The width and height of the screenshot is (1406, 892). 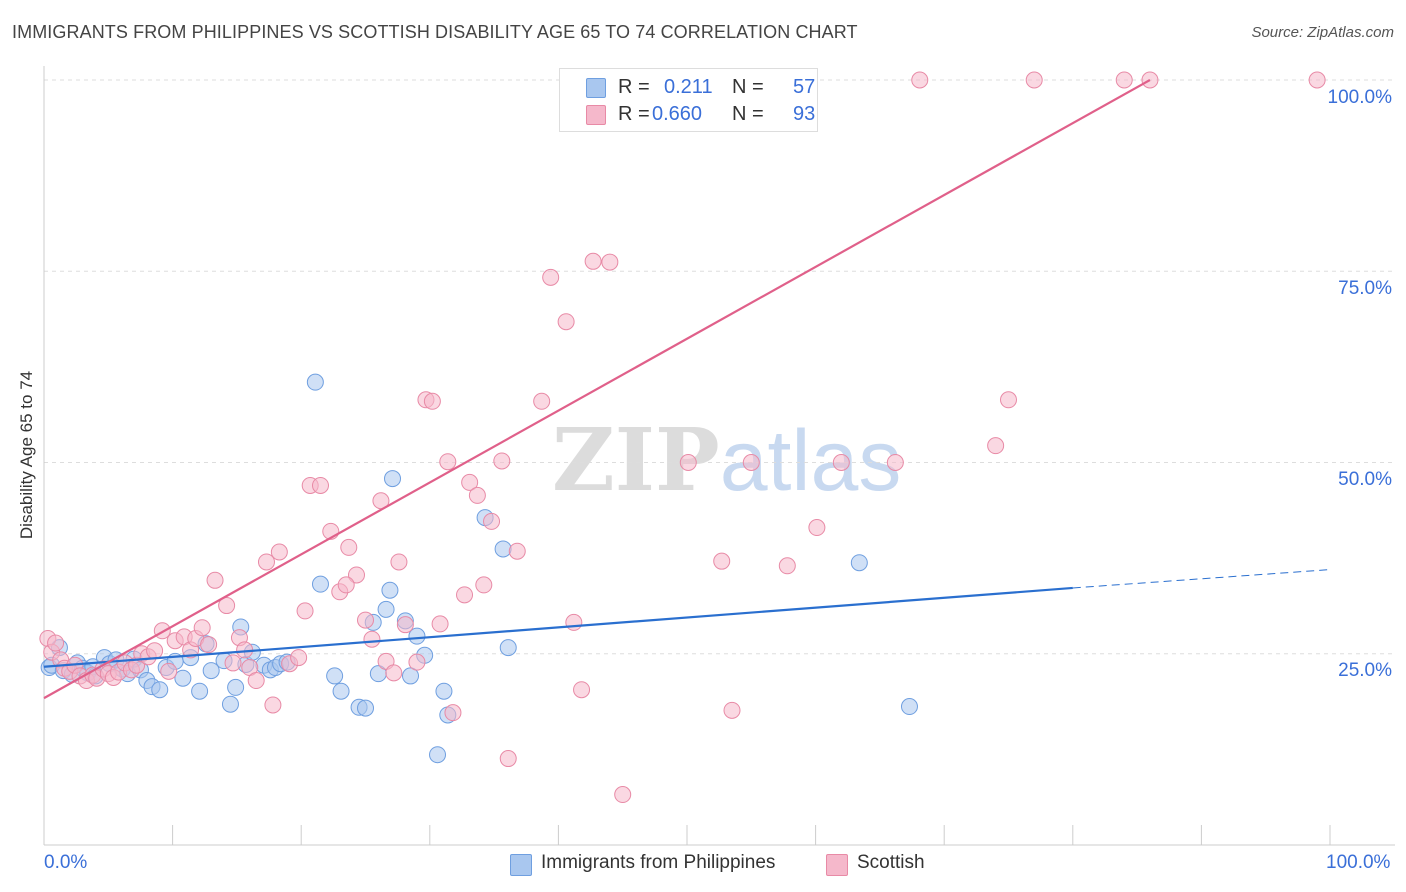 What do you see at coordinates (1359, 97) in the screenshot?
I see `y-tick-label-100: 100.0%` at bounding box center [1359, 97].